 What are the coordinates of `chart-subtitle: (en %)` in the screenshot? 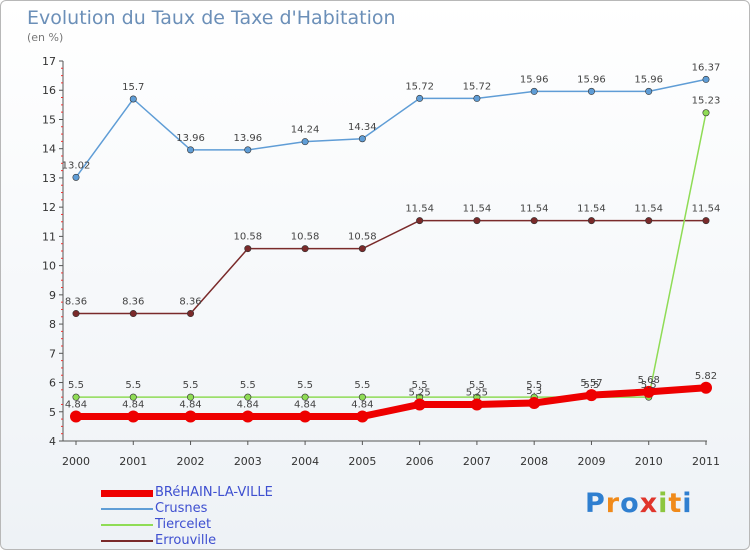 It's located at (45, 37).